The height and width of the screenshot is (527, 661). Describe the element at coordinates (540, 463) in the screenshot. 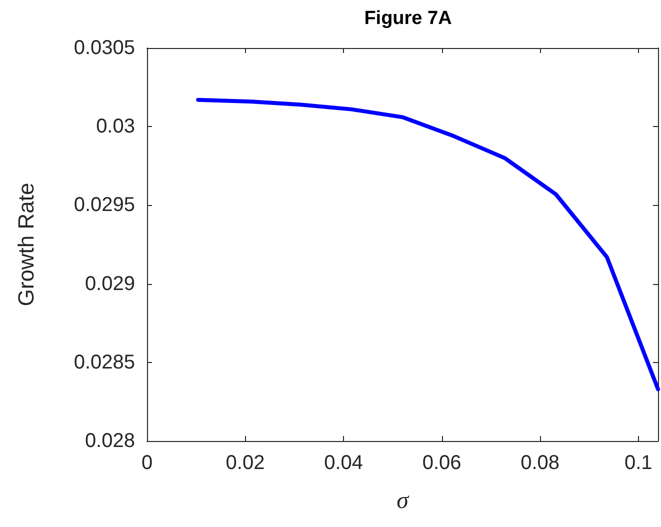

I see `x-tick-label: 0.08` at that location.